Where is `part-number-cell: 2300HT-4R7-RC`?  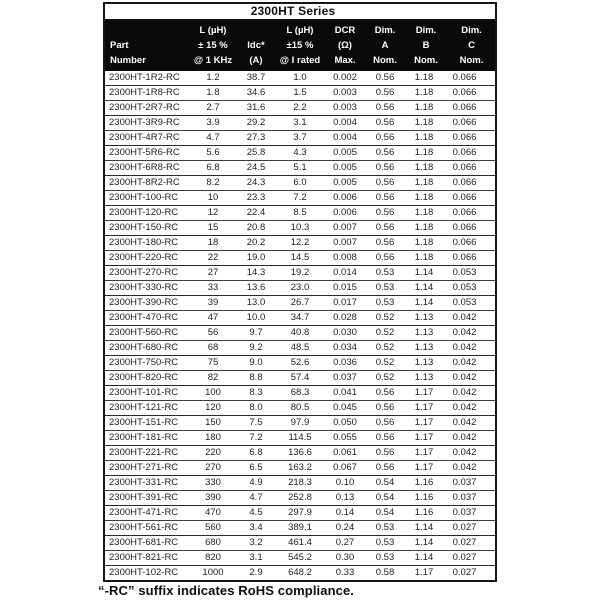 part-number-cell: 2300HT-4R7-RC is located at coordinates (147, 138).